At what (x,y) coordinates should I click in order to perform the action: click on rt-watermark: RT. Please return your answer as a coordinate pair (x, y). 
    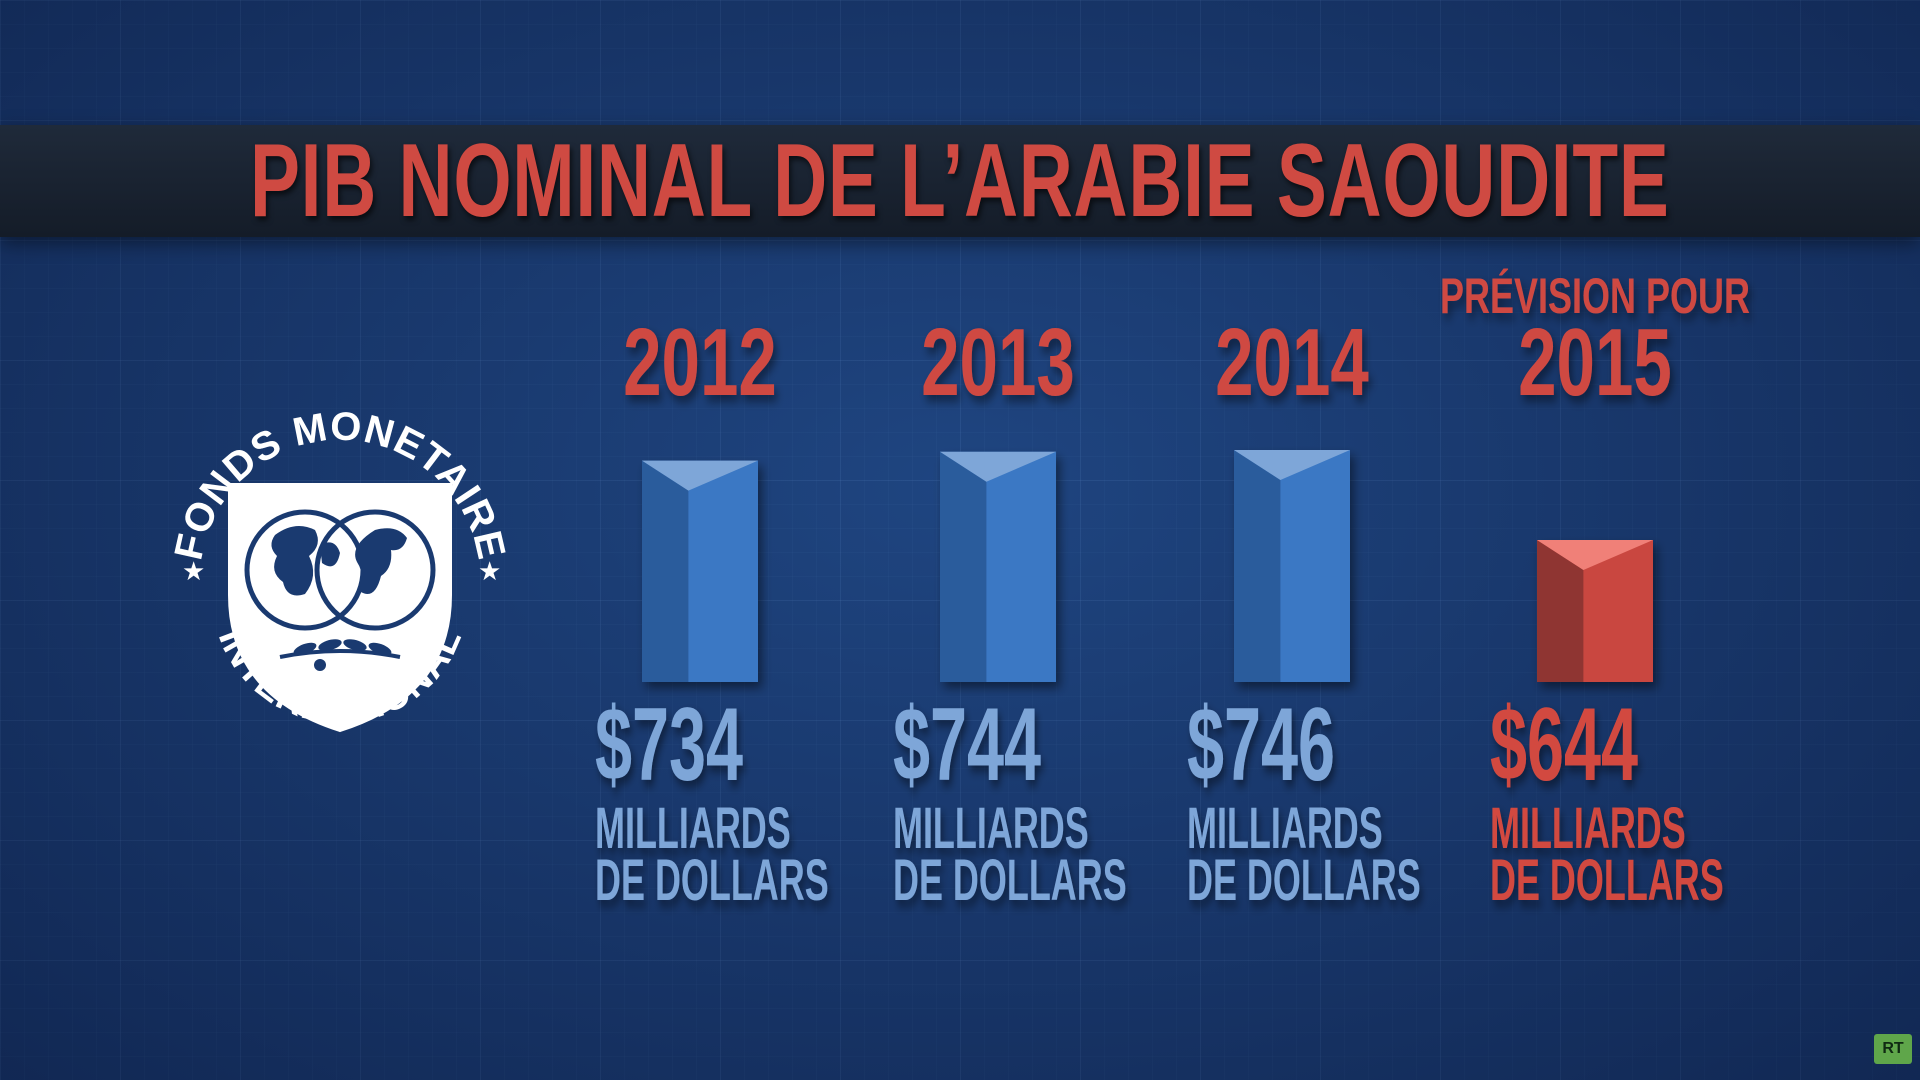
    Looking at the image, I should click on (1893, 1049).